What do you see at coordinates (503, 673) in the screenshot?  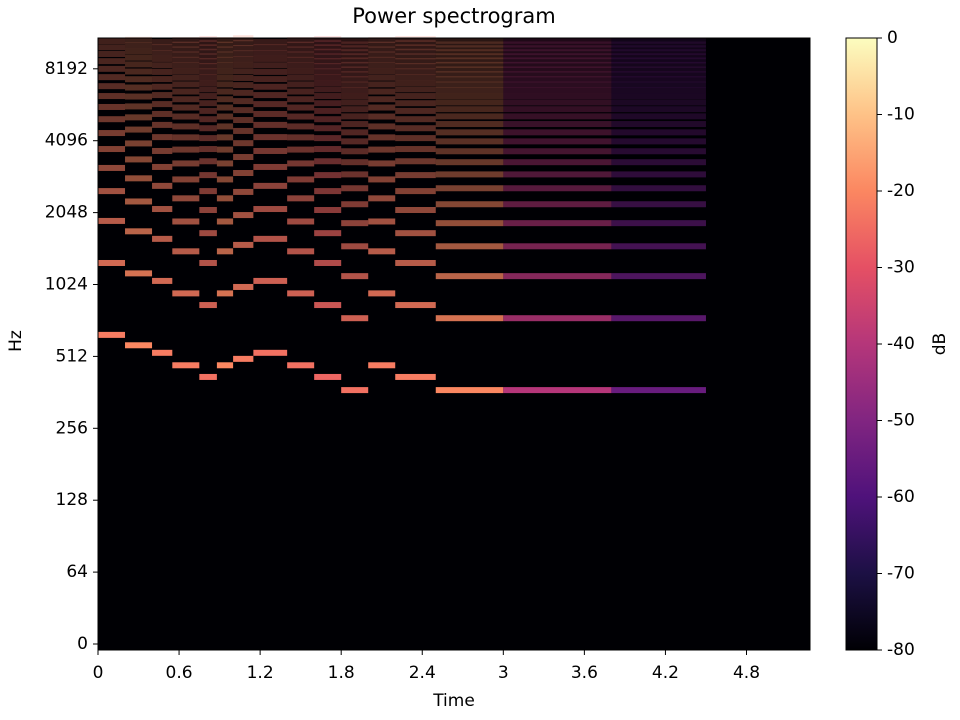 I see `x-tick-label: 3` at bounding box center [503, 673].